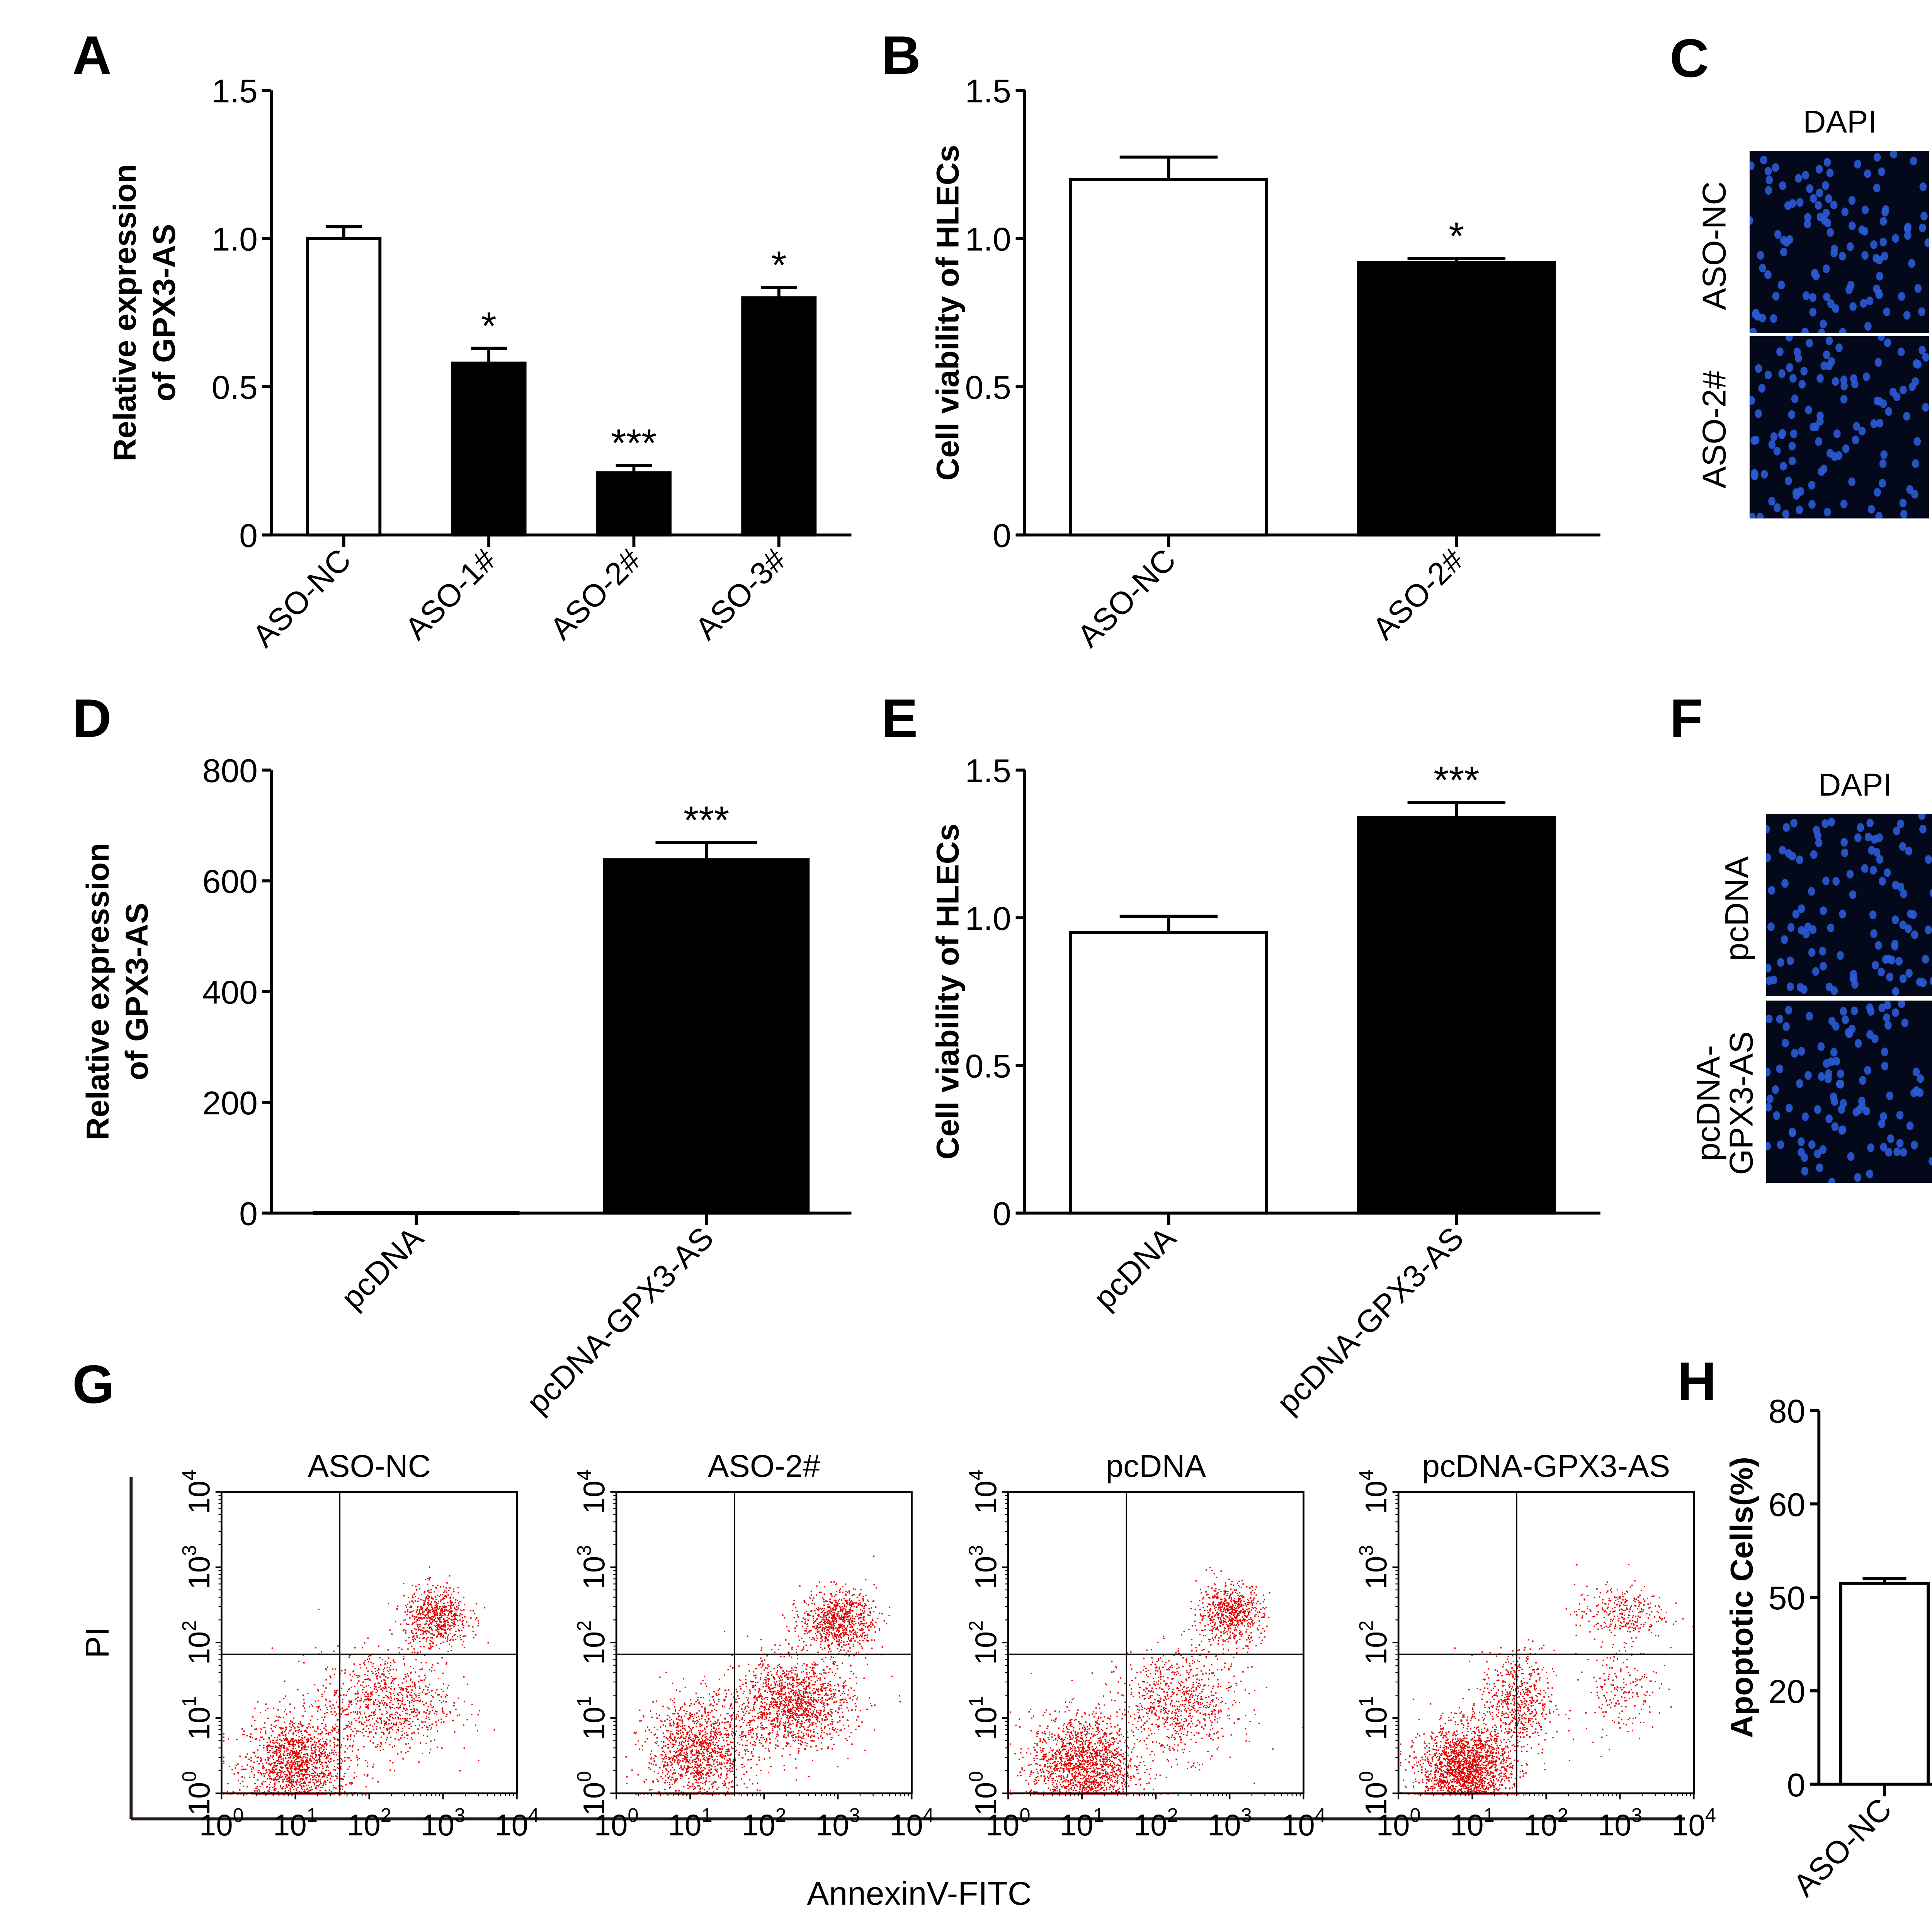 This screenshot has width=1932, height=1932. I want to click on x-tick-label: 10², so click(764, 1823).